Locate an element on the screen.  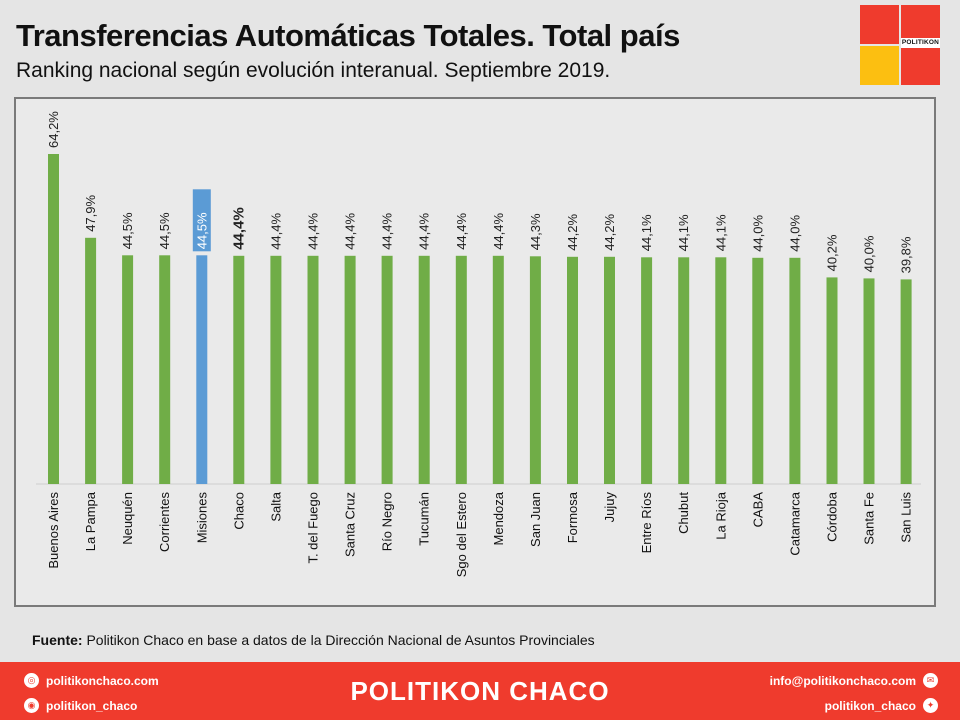
category-label-22: Santa Fe is located at coordinates (869, 518).